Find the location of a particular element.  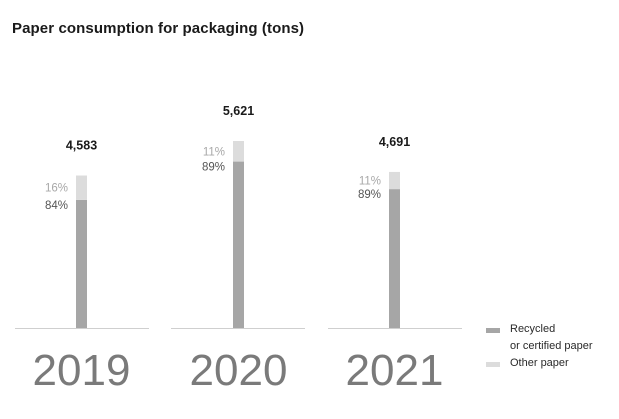

bar-recycled-2020 is located at coordinates (238, 244).